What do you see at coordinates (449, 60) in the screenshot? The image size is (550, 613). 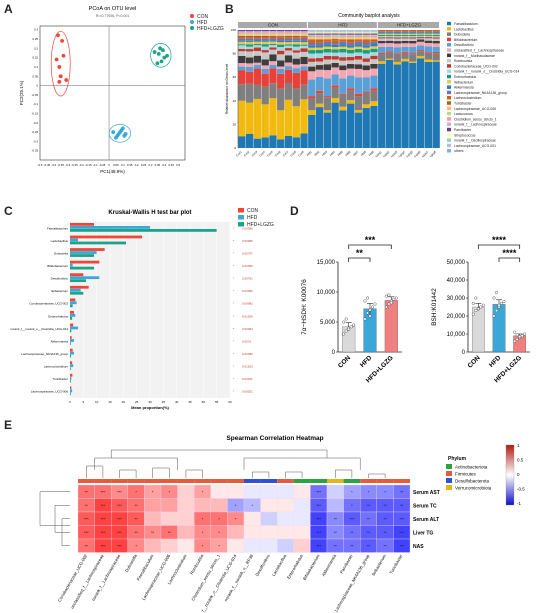 I see `legend-swatch-romboutsia` at bounding box center [449, 60].